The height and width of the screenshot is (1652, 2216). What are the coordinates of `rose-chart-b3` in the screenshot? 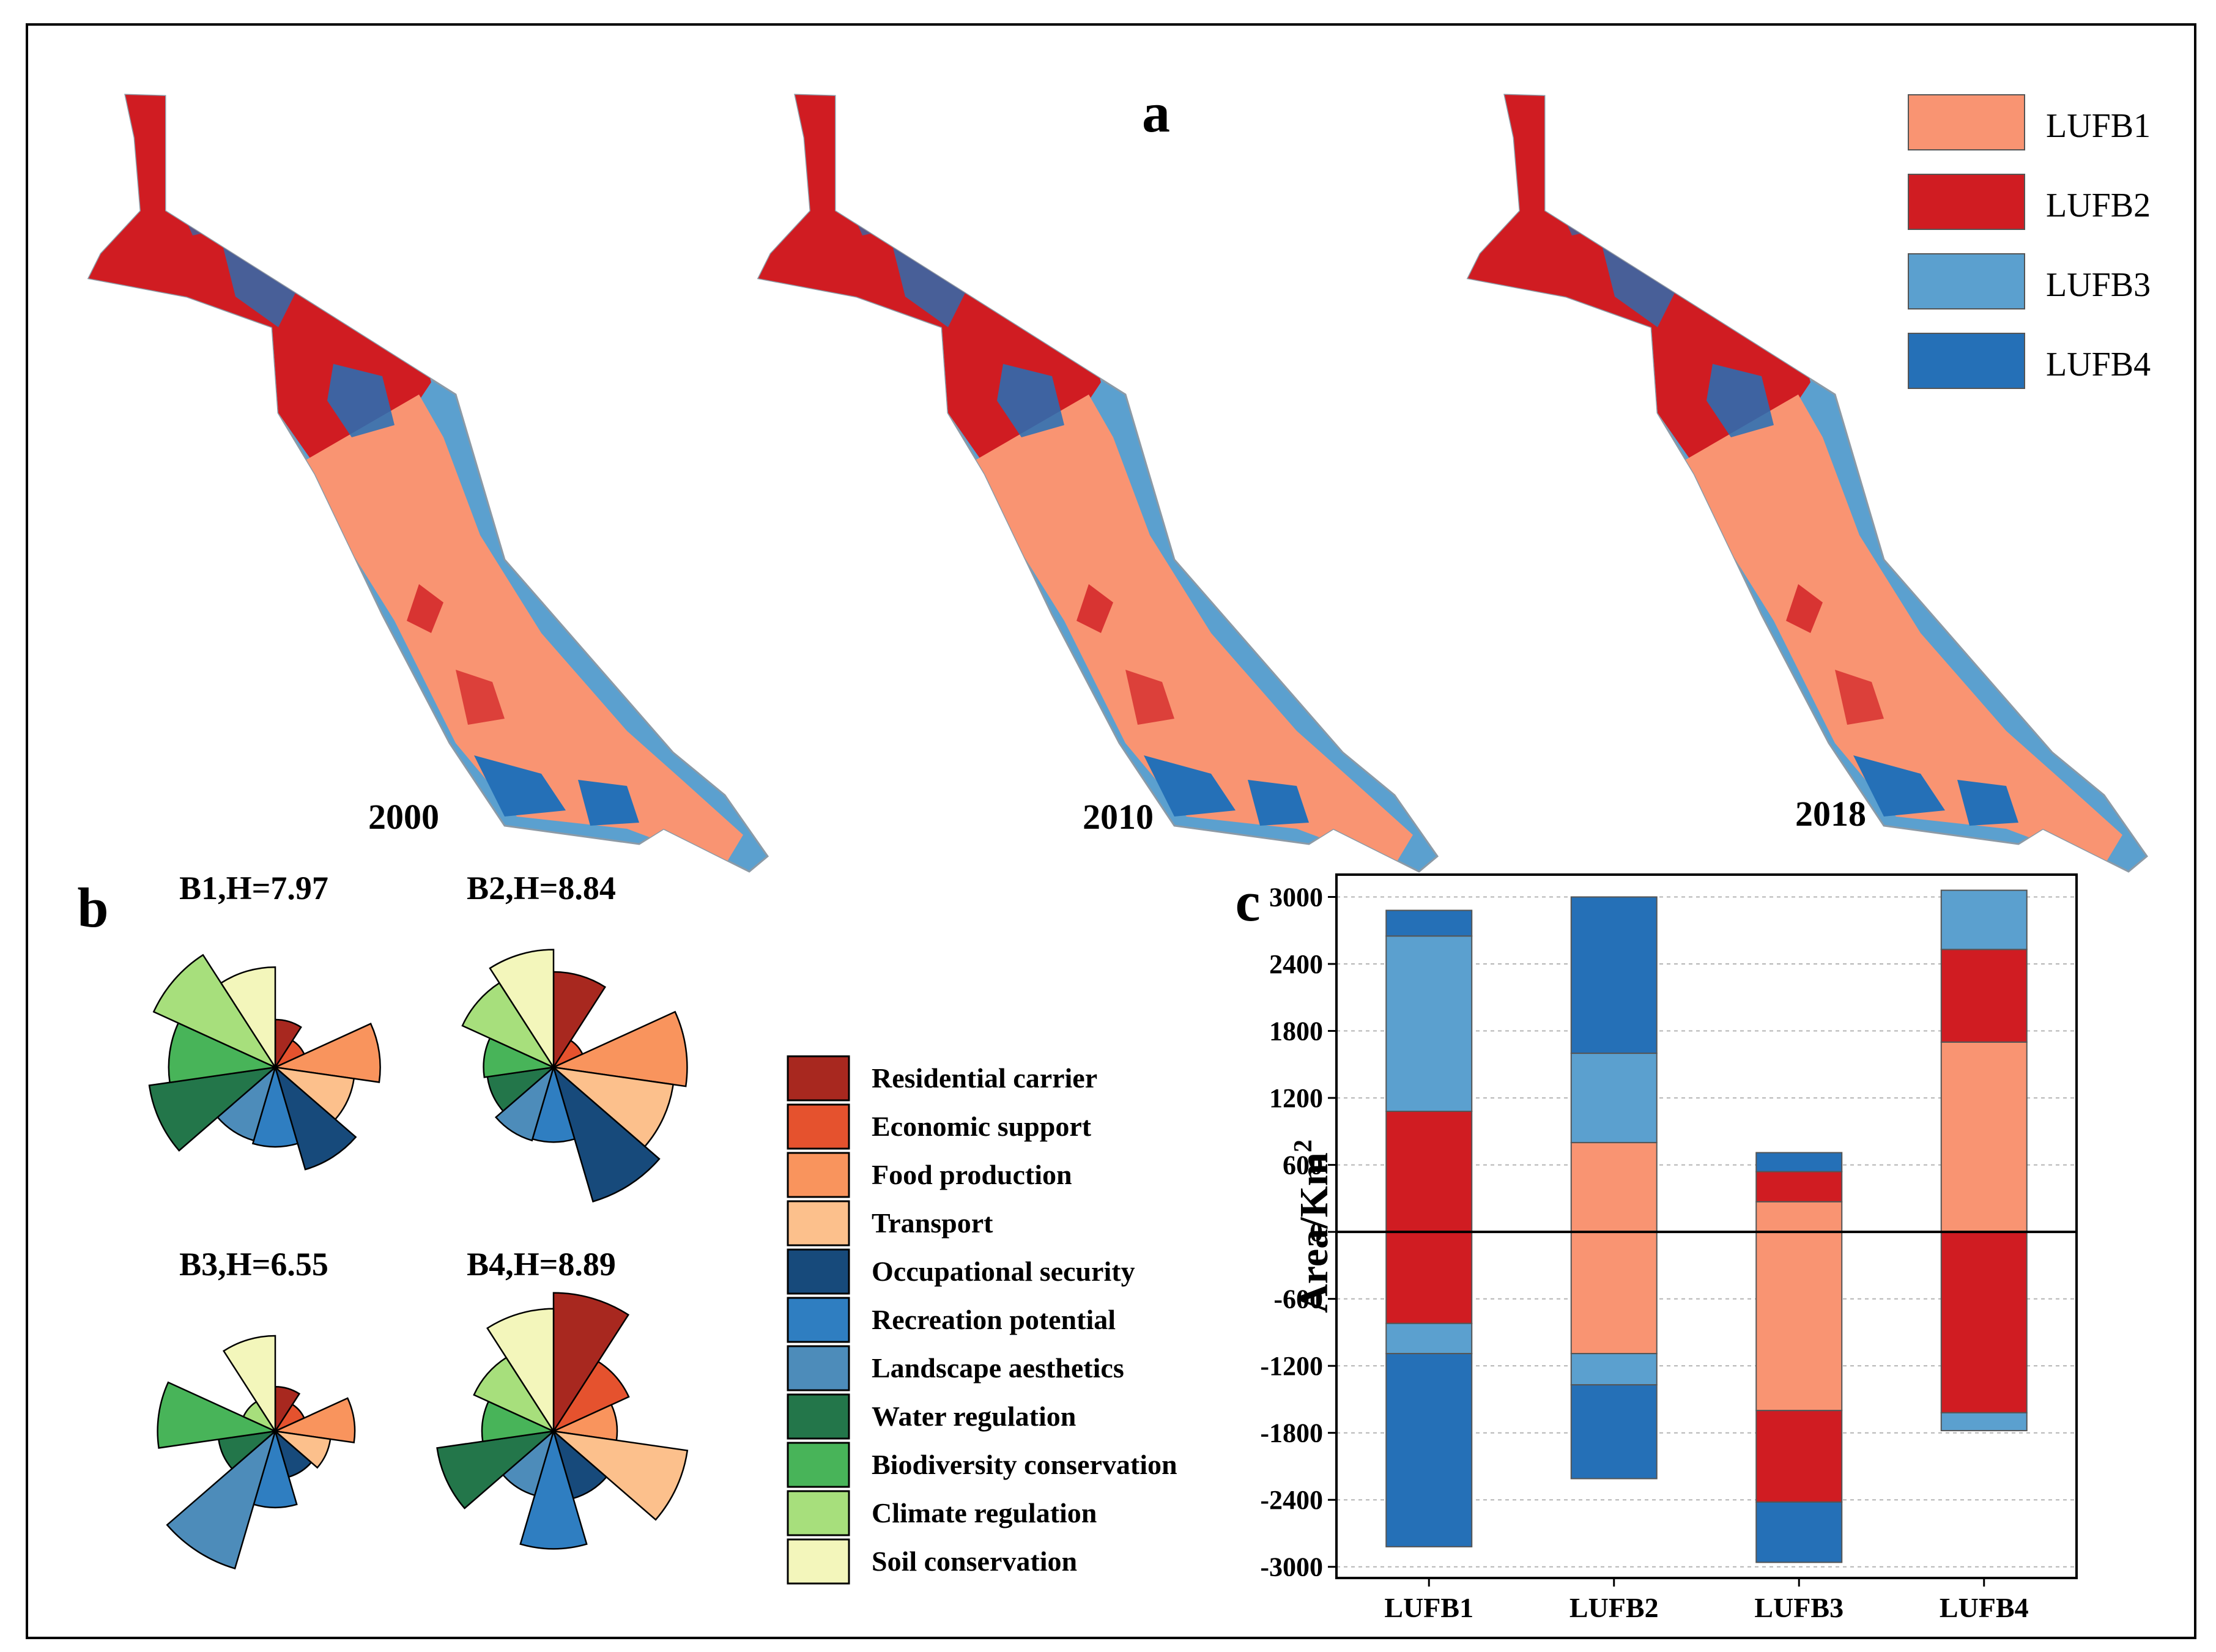 It's located at (256, 1453).